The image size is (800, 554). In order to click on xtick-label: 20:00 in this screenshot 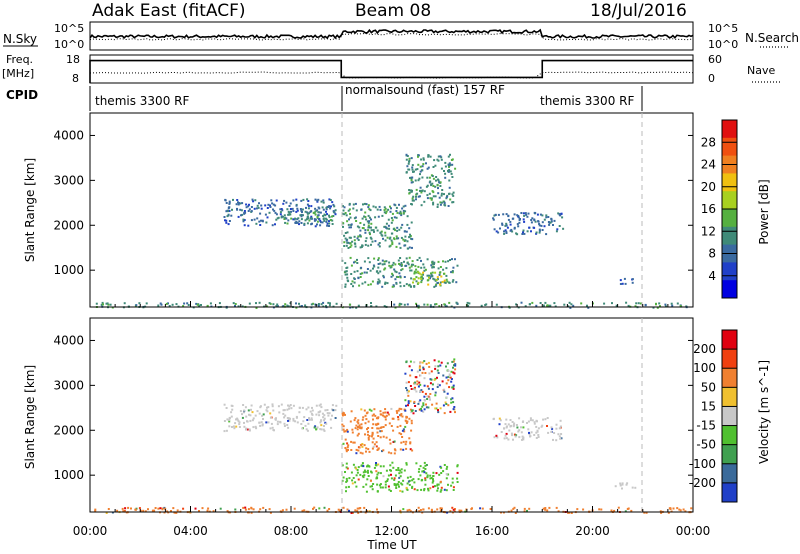, I will do `click(592, 531)`.